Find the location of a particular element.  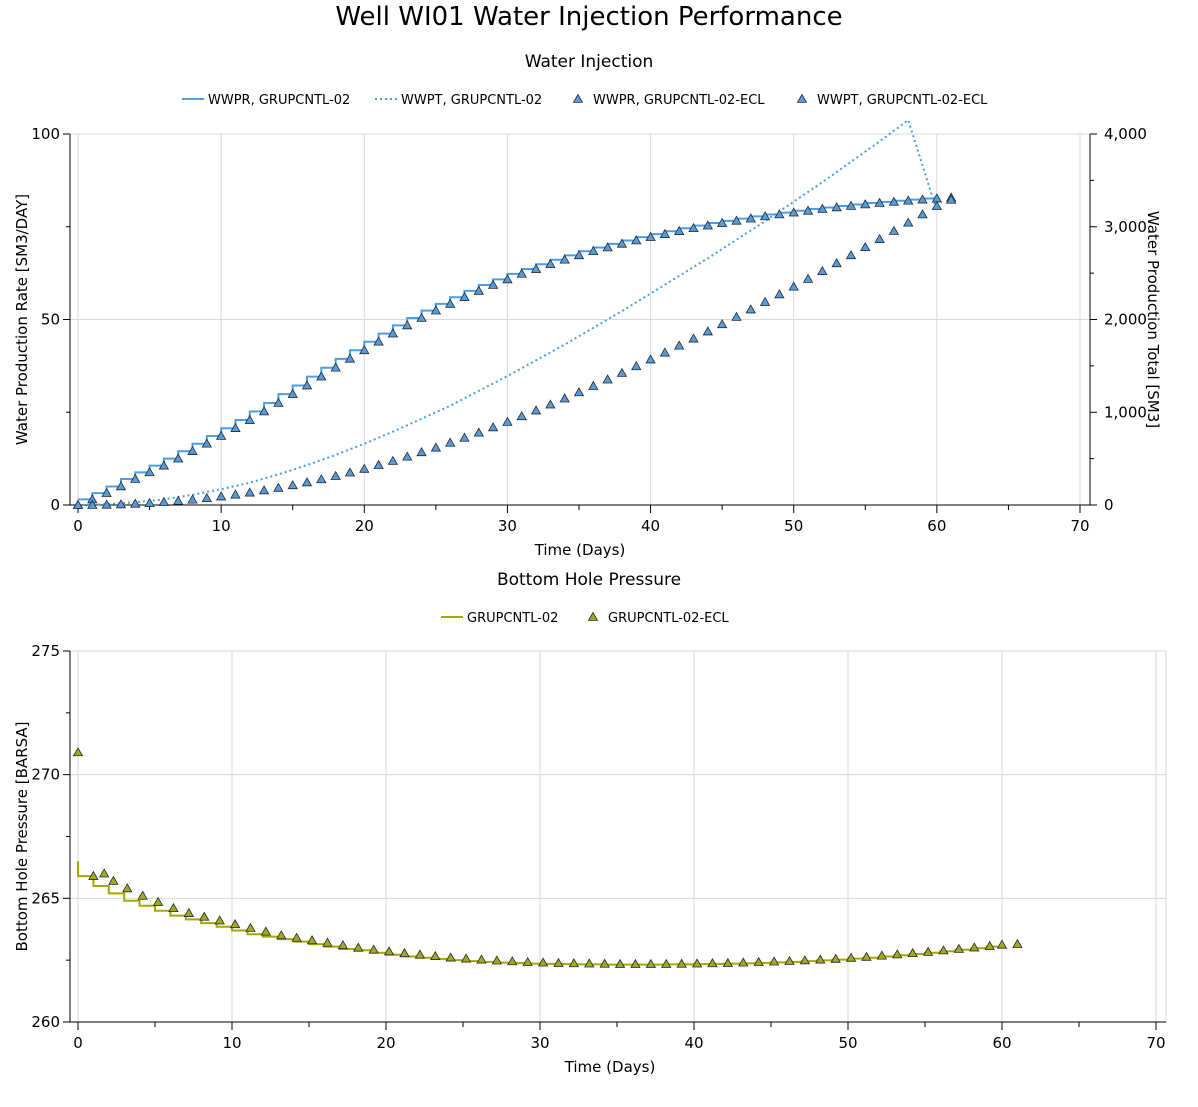

chart1-y-axis-title: Water Production Rate [SM3/DAY] is located at coordinates (22, 319).